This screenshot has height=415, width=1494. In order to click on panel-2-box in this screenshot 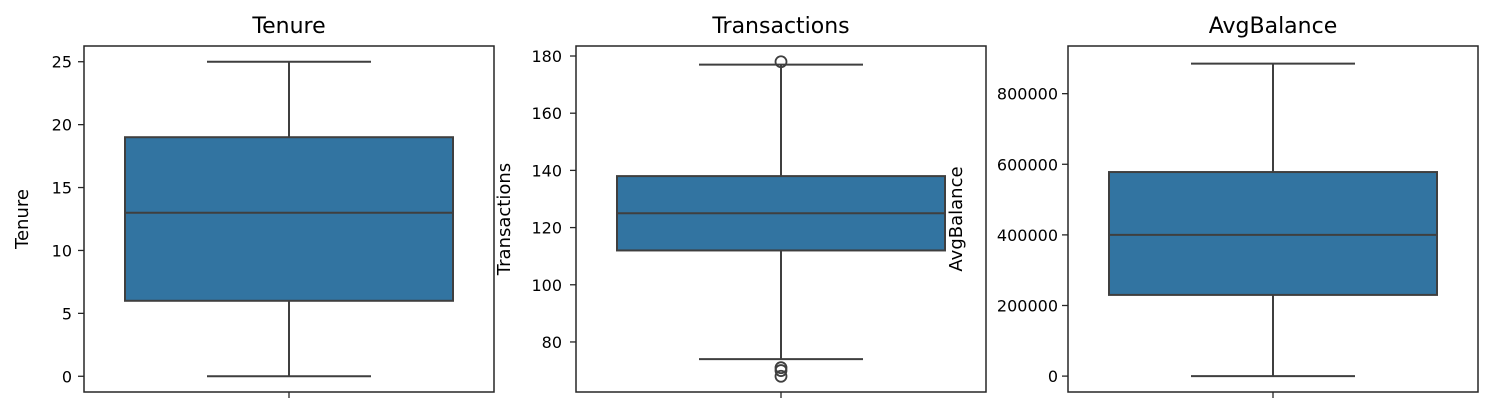, I will do `click(1273, 233)`.